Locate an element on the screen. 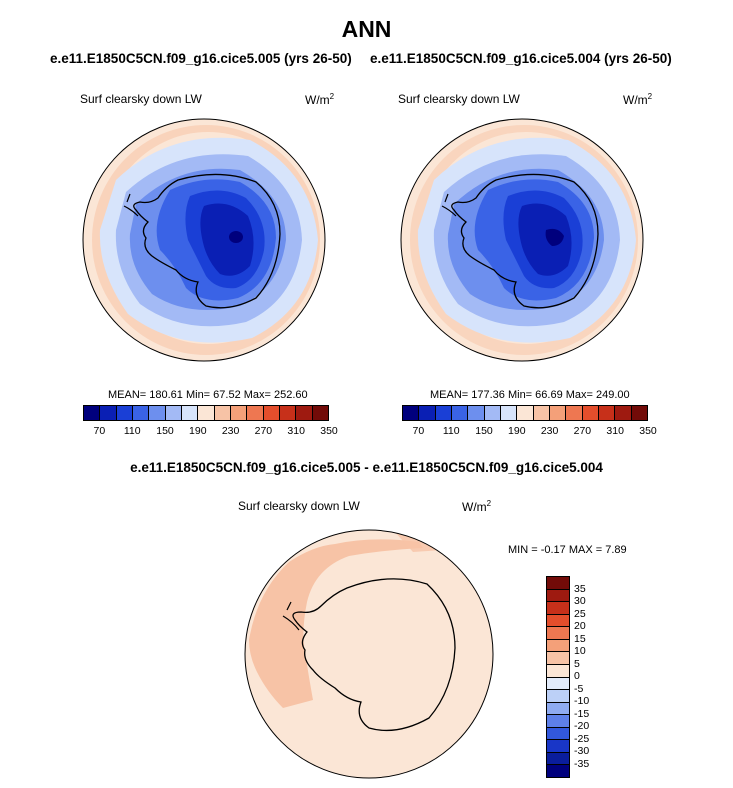 This screenshot has width=733, height=788. colorbar-tick-label: 15 is located at coordinates (580, 638).